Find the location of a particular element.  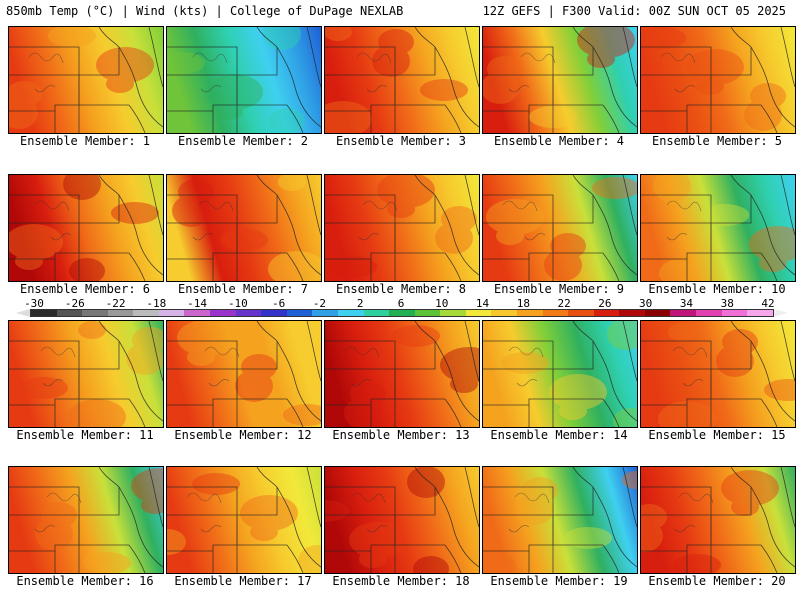

ensemble-member-label: Ensemble Member: 7 is located at coordinates (243, 289).